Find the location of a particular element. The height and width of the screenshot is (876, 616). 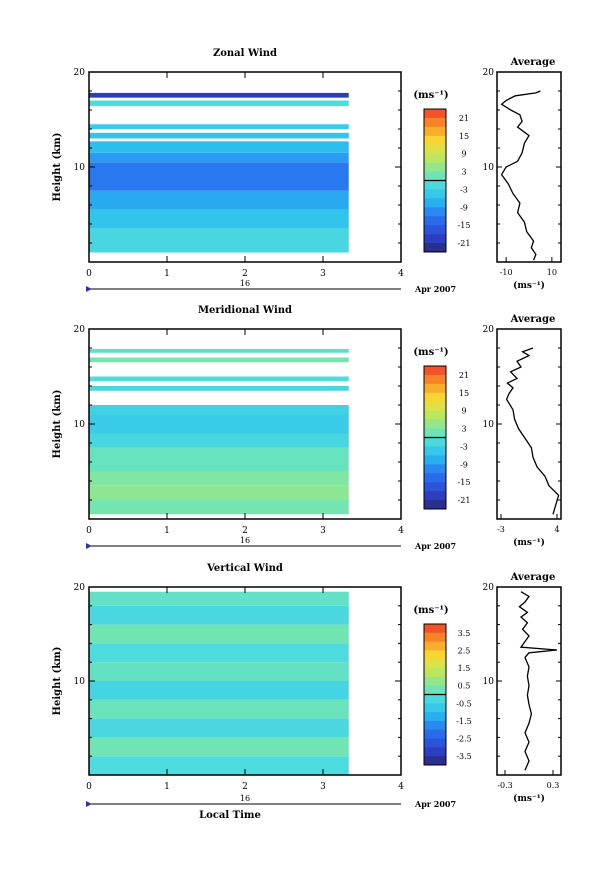

colorbar-tick-label: -2.5 is located at coordinates (463, 739).